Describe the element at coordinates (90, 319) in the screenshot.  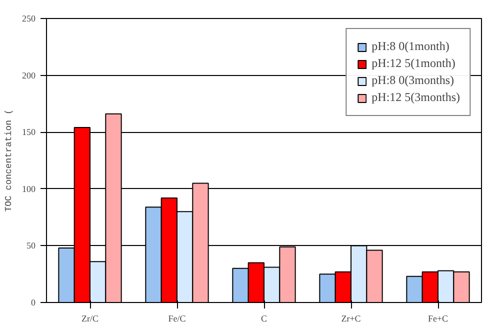
I see `x-tick-label: Zr/C` at that location.